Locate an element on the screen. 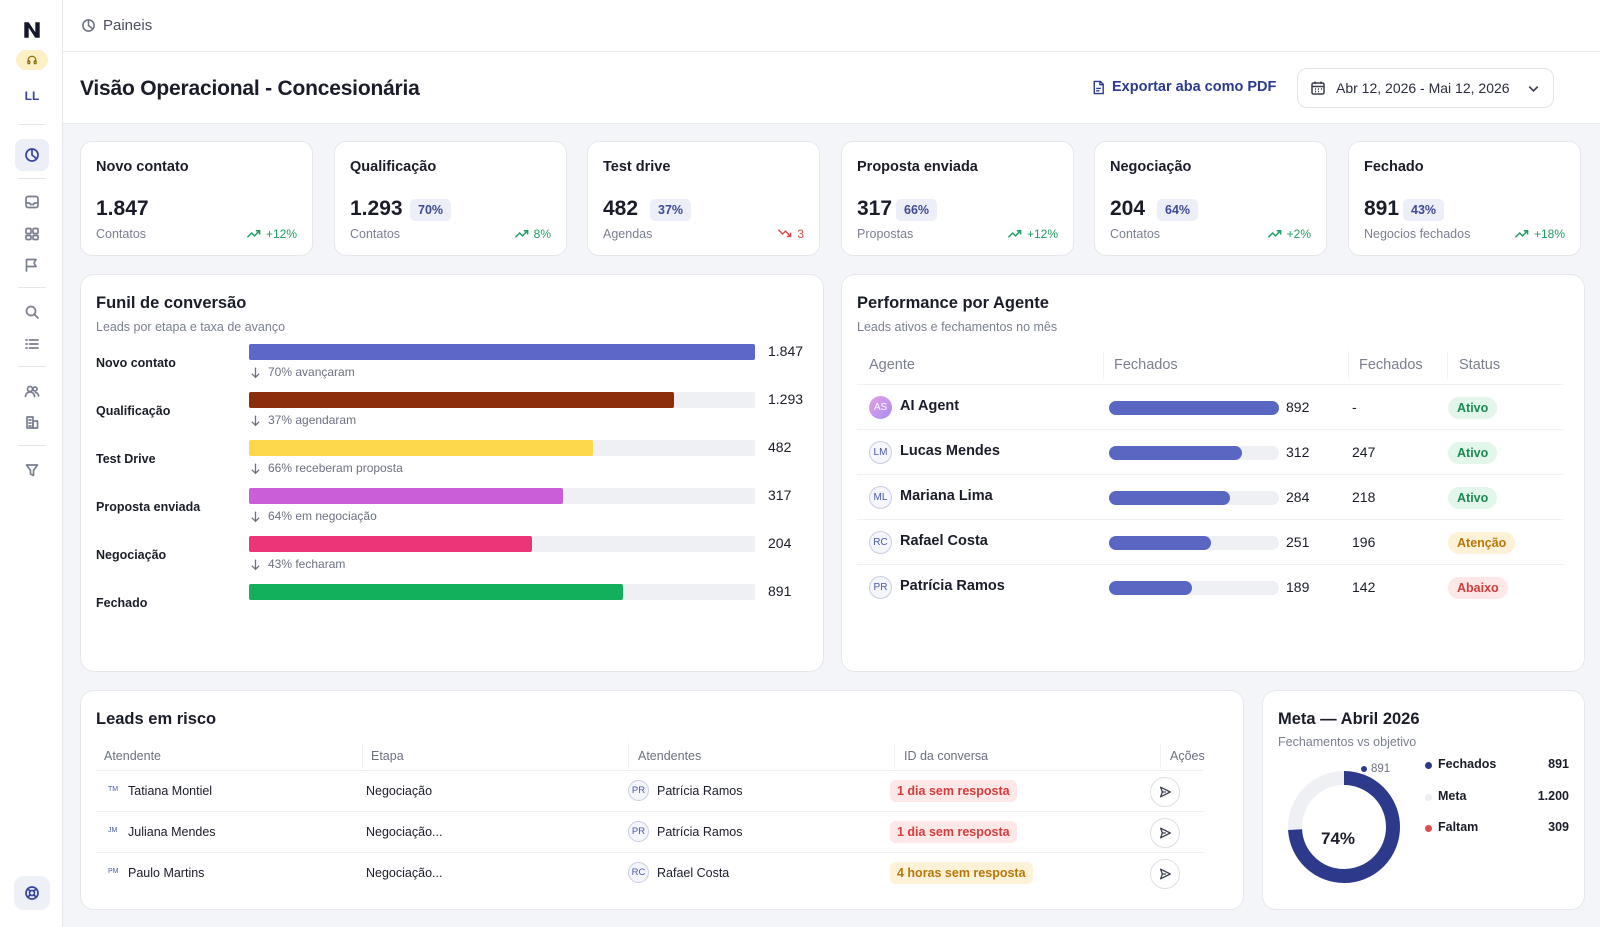 This screenshot has width=1600, height=927. agent-row: AS AI Agent 892 - Ativo is located at coordinates (1210, 407).